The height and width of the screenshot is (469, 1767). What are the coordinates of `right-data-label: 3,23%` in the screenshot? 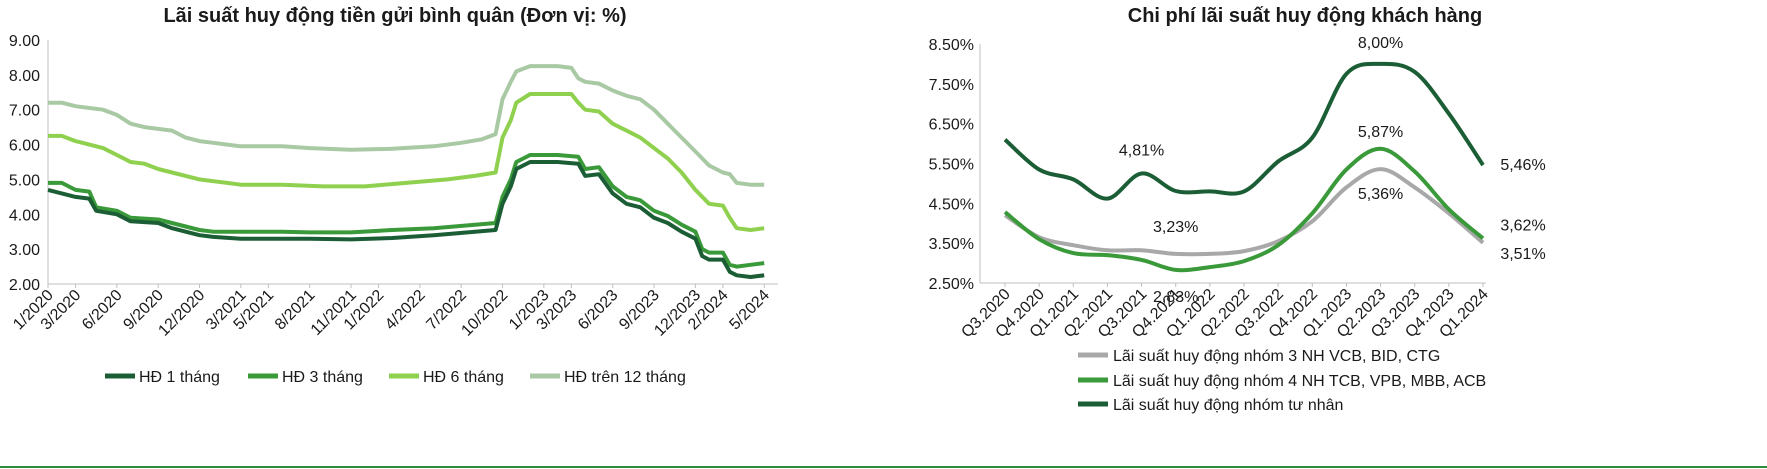 It's located at (1175, 227).